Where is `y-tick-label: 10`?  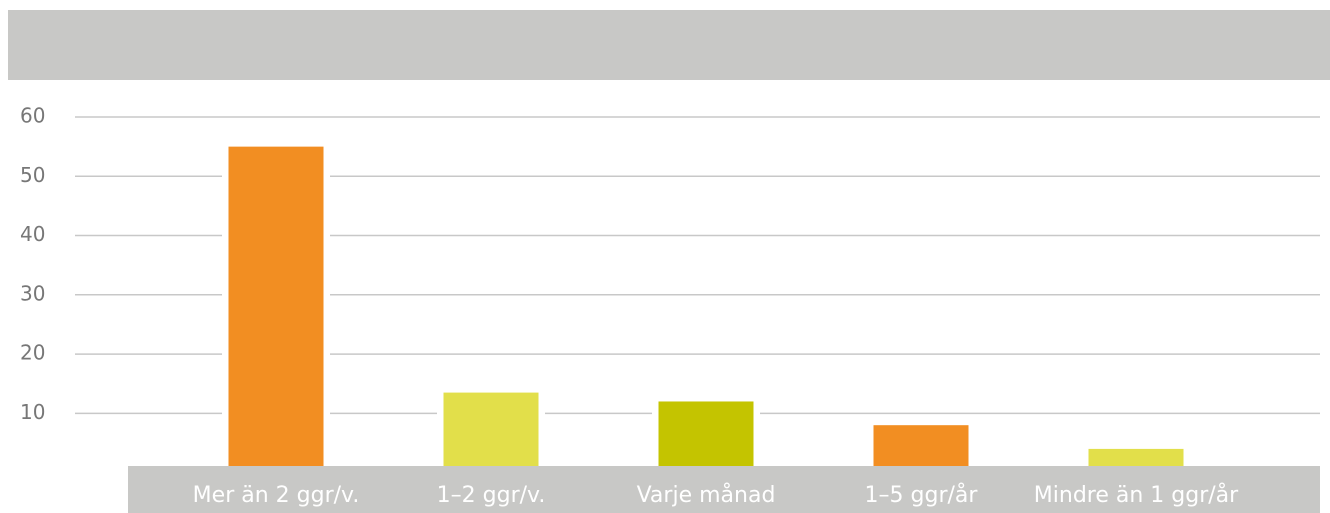
y-tick-label: 10 is located at coordinates (32, 412).